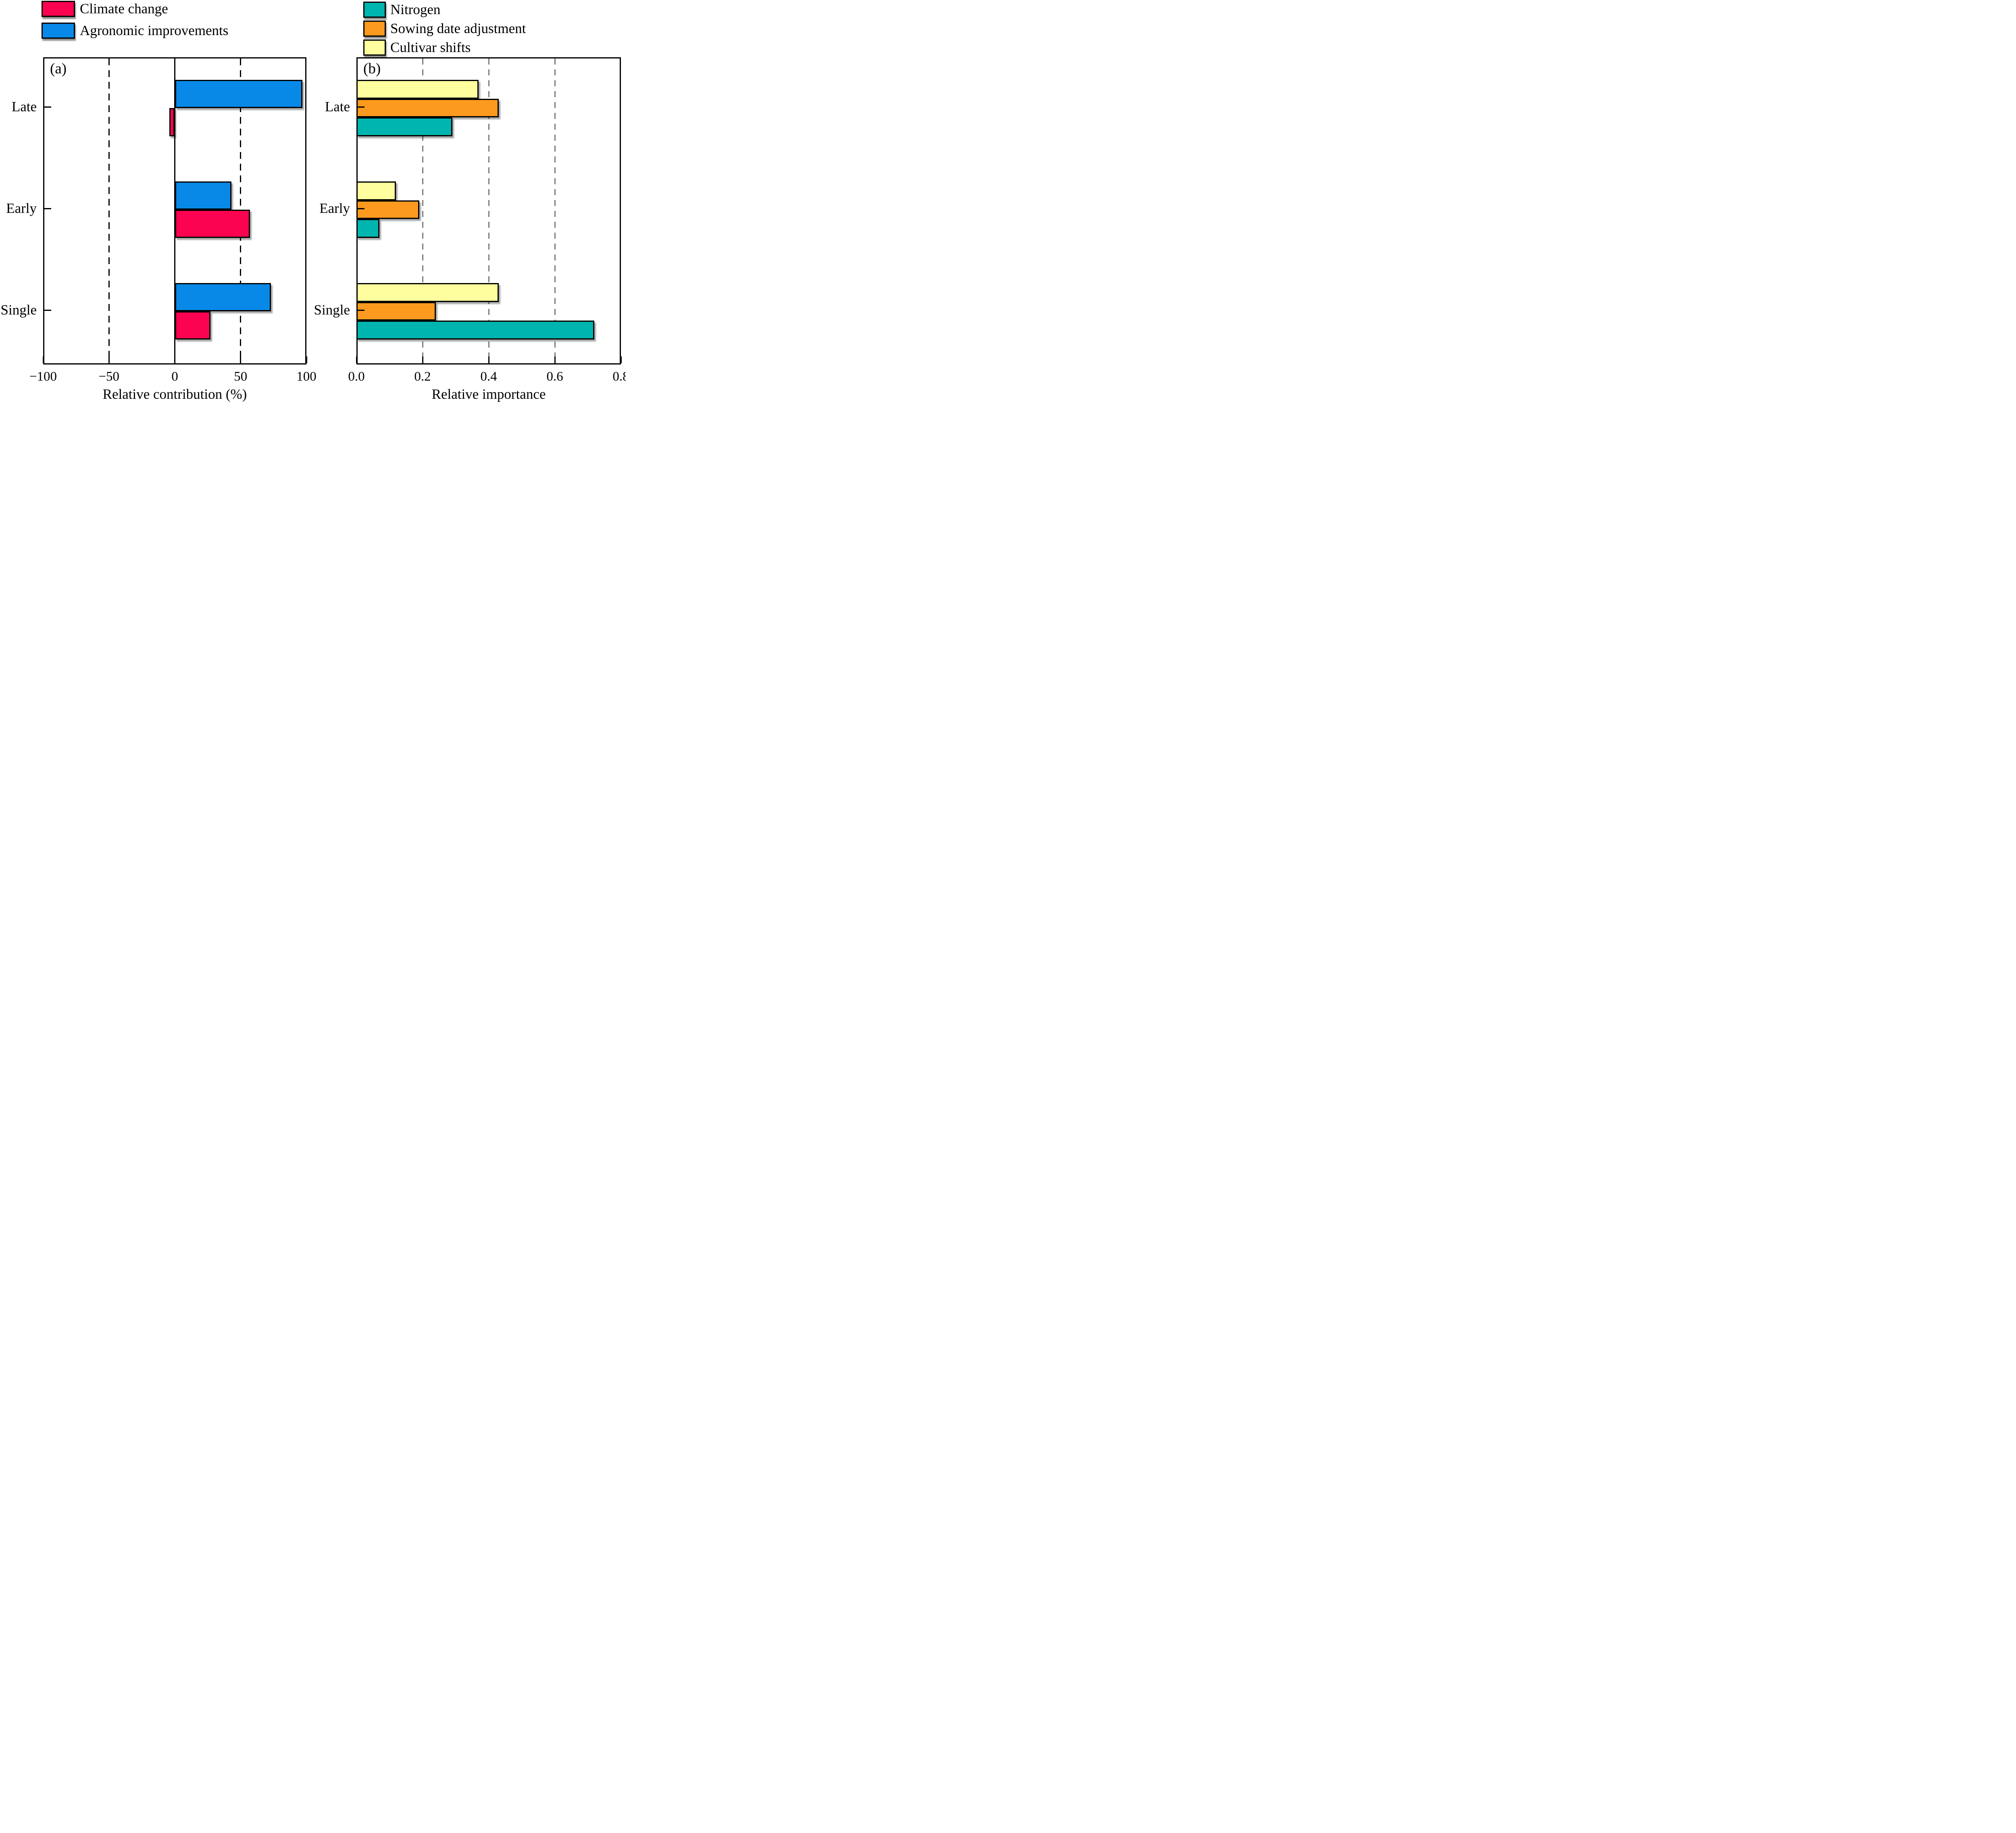 This screenshot has height=1833, width=2016. What do you see at coordinates (619, 377) in the screenshot?
I see `x-tick-label: 0.8` at bounding box center [619, 377].